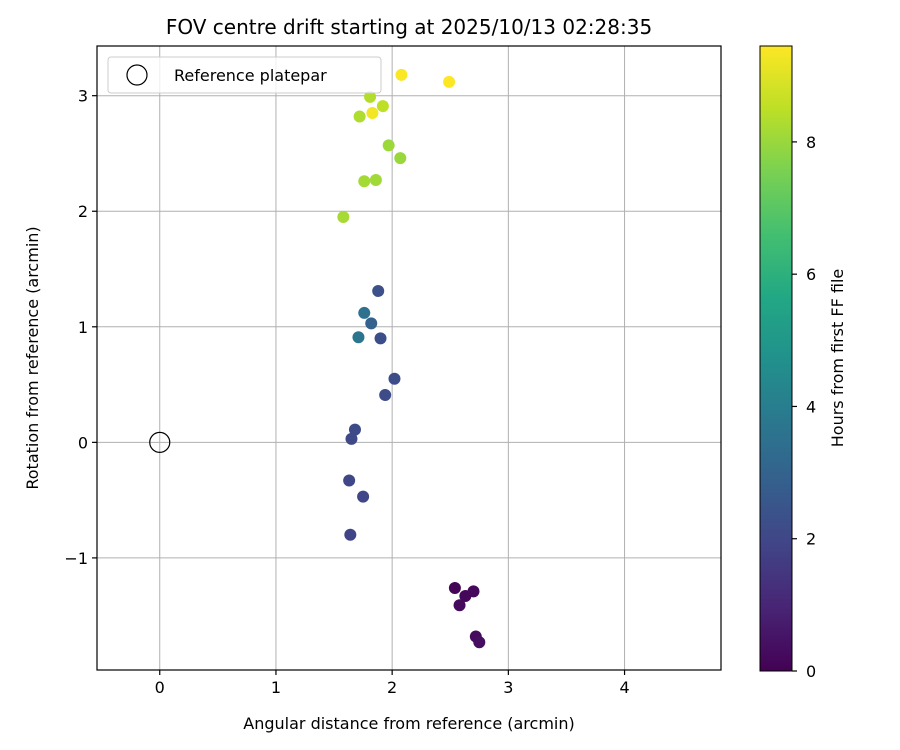  What do you see at coordinates (83, 327) in the screenshot?
I see `y-tick-label: 1` at bounding box center [83, 327].